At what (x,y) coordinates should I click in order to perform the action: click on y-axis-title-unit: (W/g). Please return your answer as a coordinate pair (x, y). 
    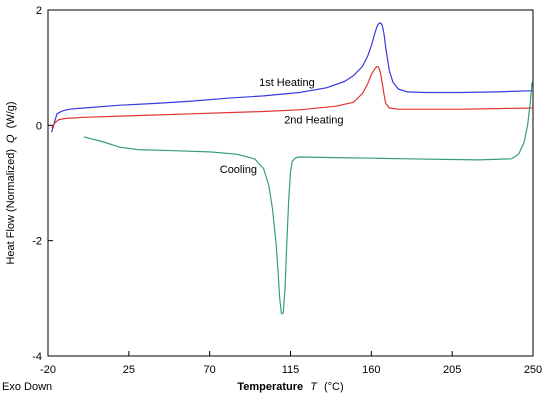
    Looking at the image, I should click on (11, 114).